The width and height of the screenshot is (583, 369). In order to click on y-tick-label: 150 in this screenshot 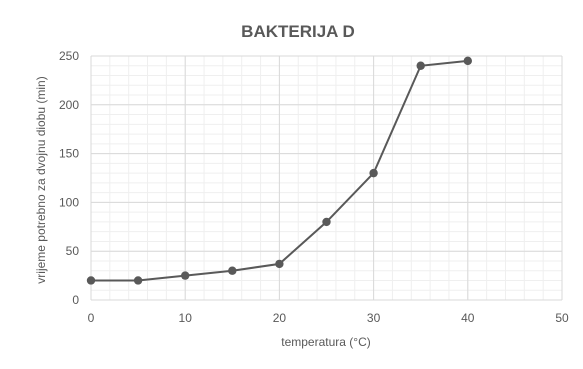, I will do `click(69, 154)`.